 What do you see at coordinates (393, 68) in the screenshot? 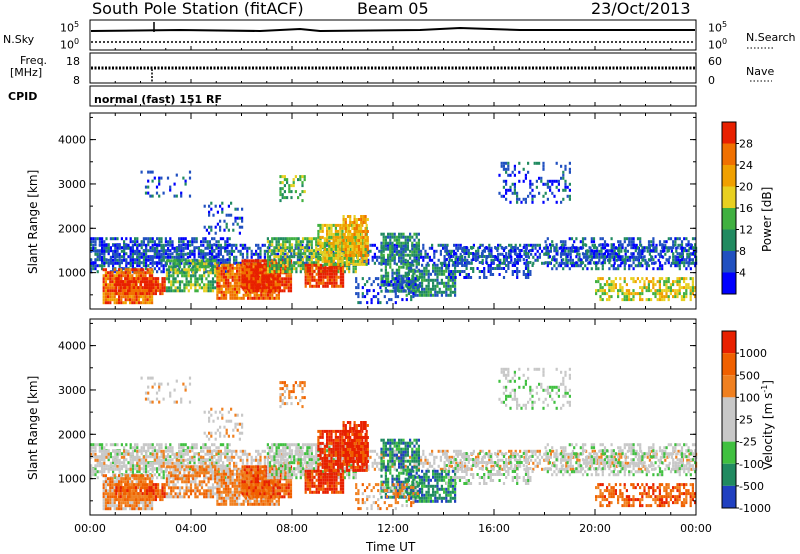
I see `freq-panel` at bounding box center [393, 68].